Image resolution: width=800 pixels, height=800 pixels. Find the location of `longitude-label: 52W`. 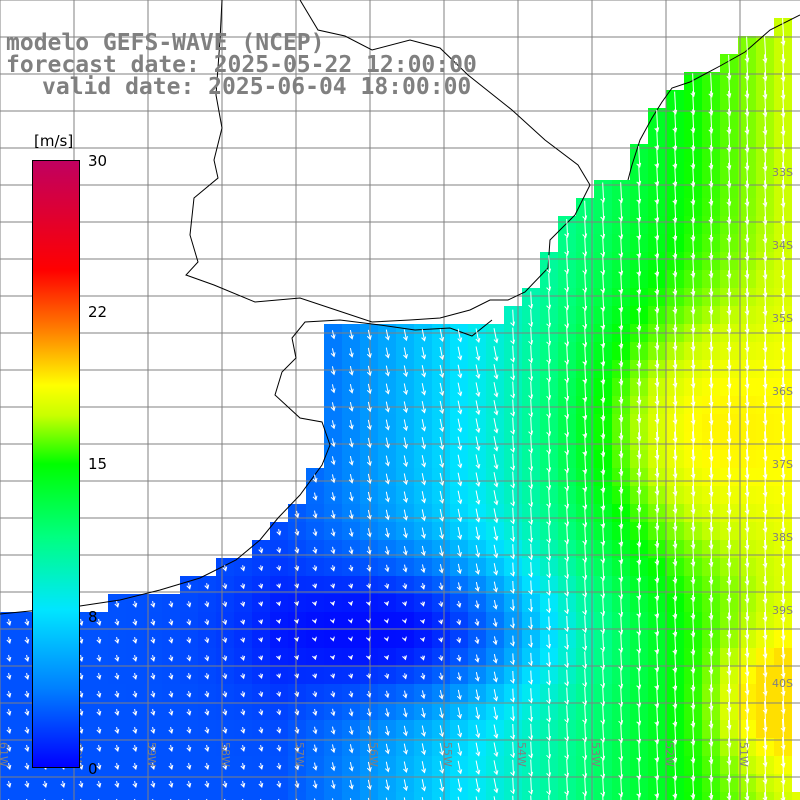

longitude-label: 52W is located at coordinates (669, 754).